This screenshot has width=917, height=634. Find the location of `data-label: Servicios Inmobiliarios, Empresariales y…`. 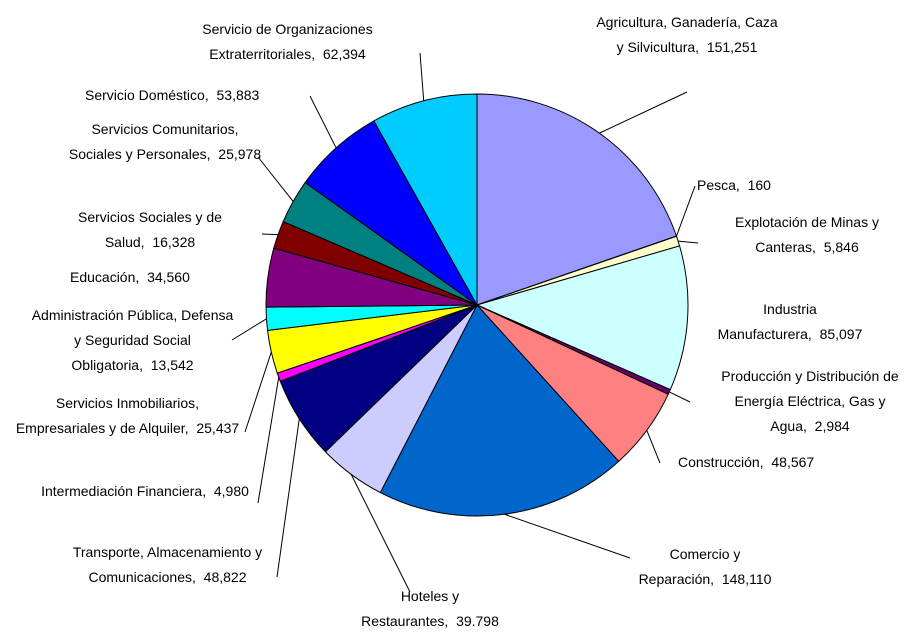

data-label: Servicios Inmobiliarios, Empresariales y… is located at coordinates (127, 416).